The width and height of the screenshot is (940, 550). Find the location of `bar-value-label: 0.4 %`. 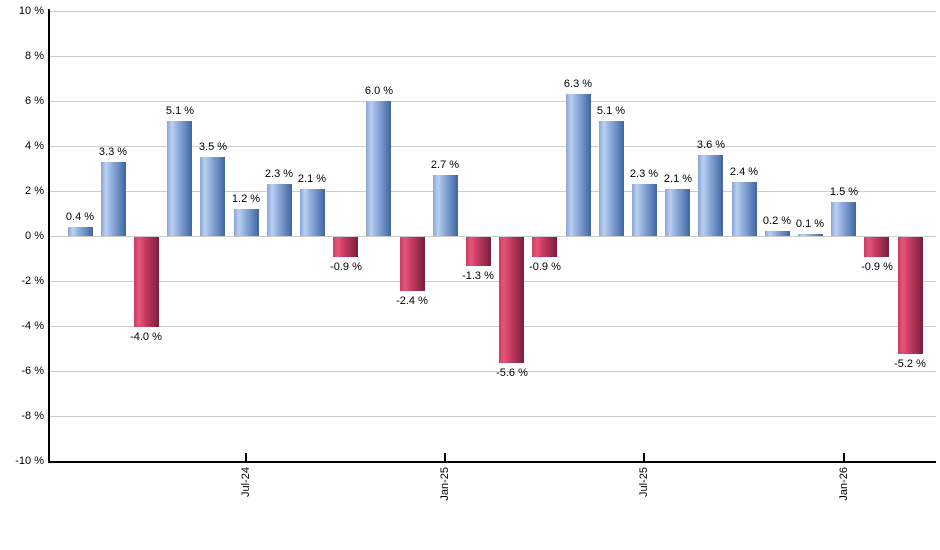

bar-value-label: 0.4 % is located at coordinates (80, 217).